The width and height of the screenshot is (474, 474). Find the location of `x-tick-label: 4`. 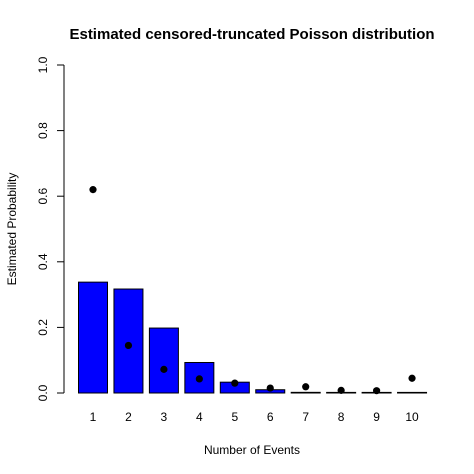

x-tick-label: 4 is located at coordinates (199, 417).